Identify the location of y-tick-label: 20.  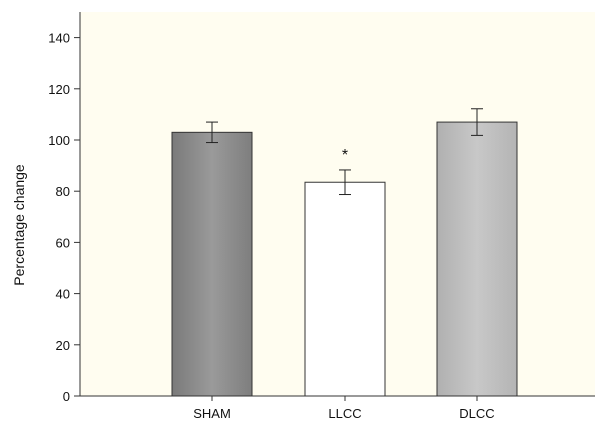
(63, 345).